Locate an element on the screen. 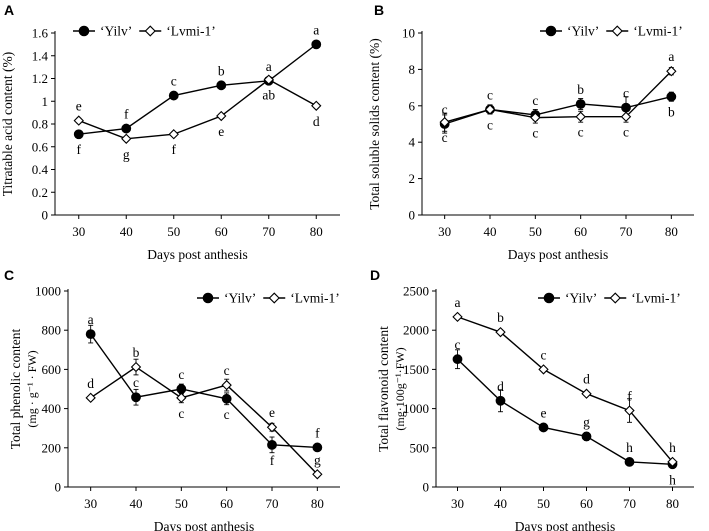 The image size is (709, 531). y-tick-label: 400 is located at coordinates (52, 408).